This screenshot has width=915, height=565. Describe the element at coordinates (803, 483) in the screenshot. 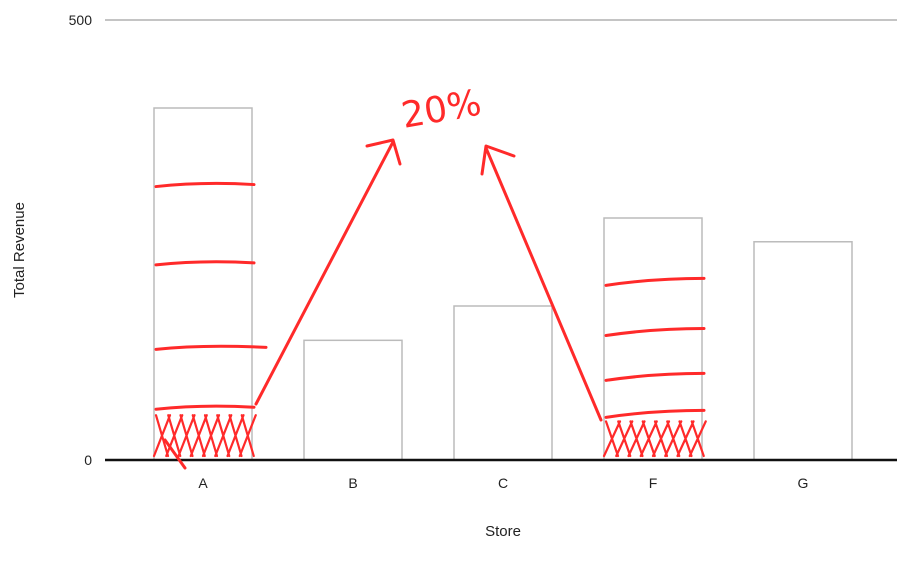

I see `x-tick-label: G` at that location.